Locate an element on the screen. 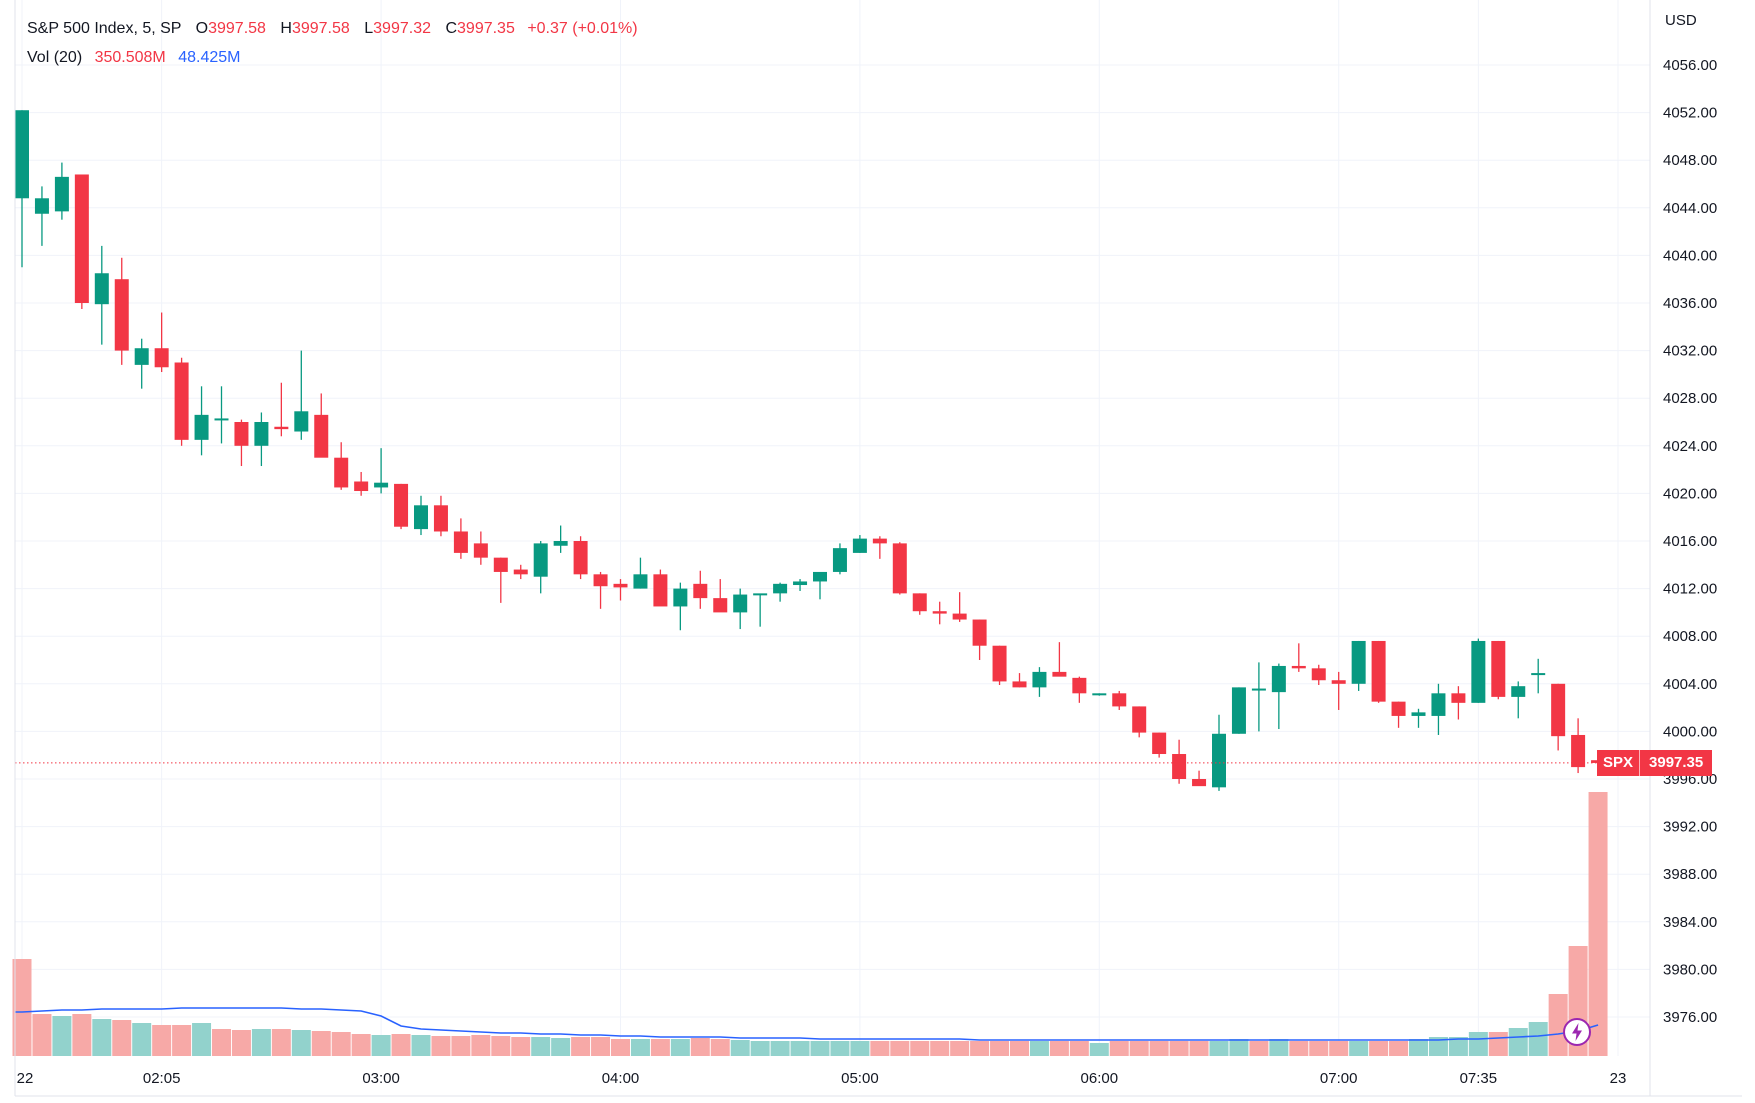 This screenshot has height=1103, width=1755. price-tick-label: 4024.00 is located at coordinates (1690, 446).